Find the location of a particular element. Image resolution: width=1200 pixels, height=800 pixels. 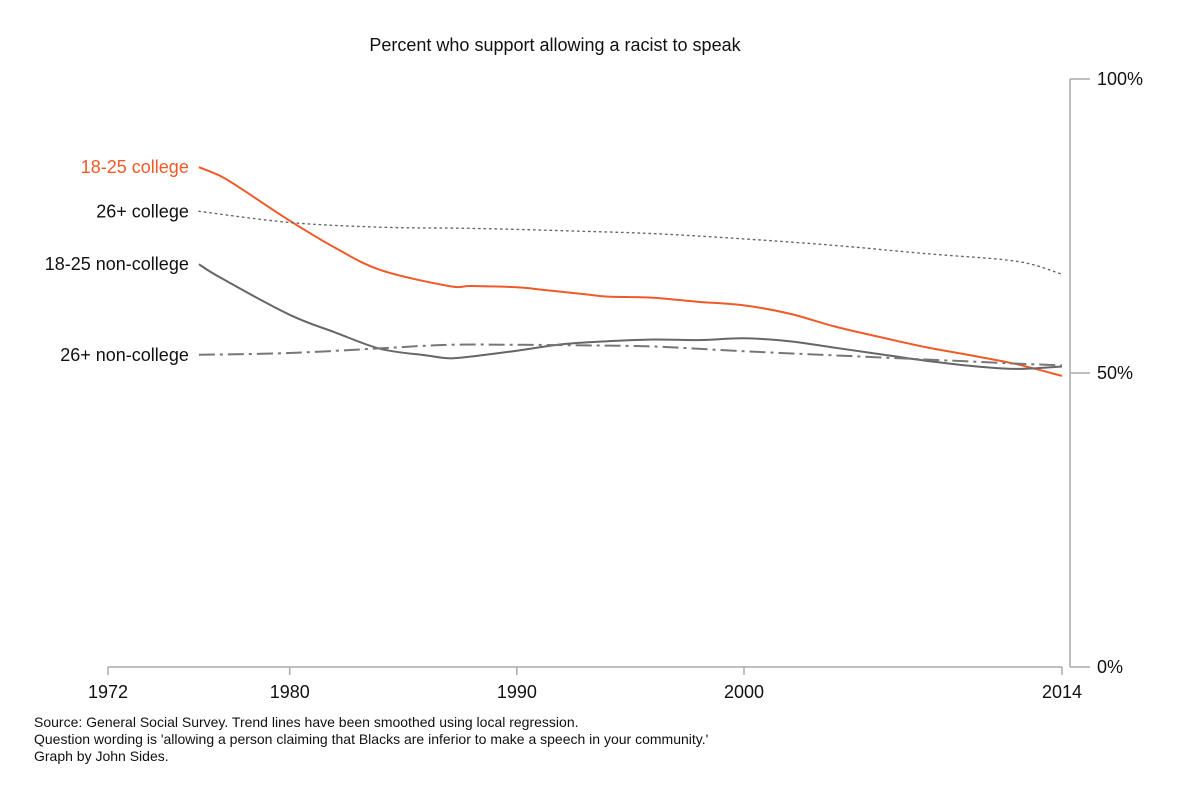

x-axis: 1972 1980 1990 2000 2014 is located at coordinates (585, 684).